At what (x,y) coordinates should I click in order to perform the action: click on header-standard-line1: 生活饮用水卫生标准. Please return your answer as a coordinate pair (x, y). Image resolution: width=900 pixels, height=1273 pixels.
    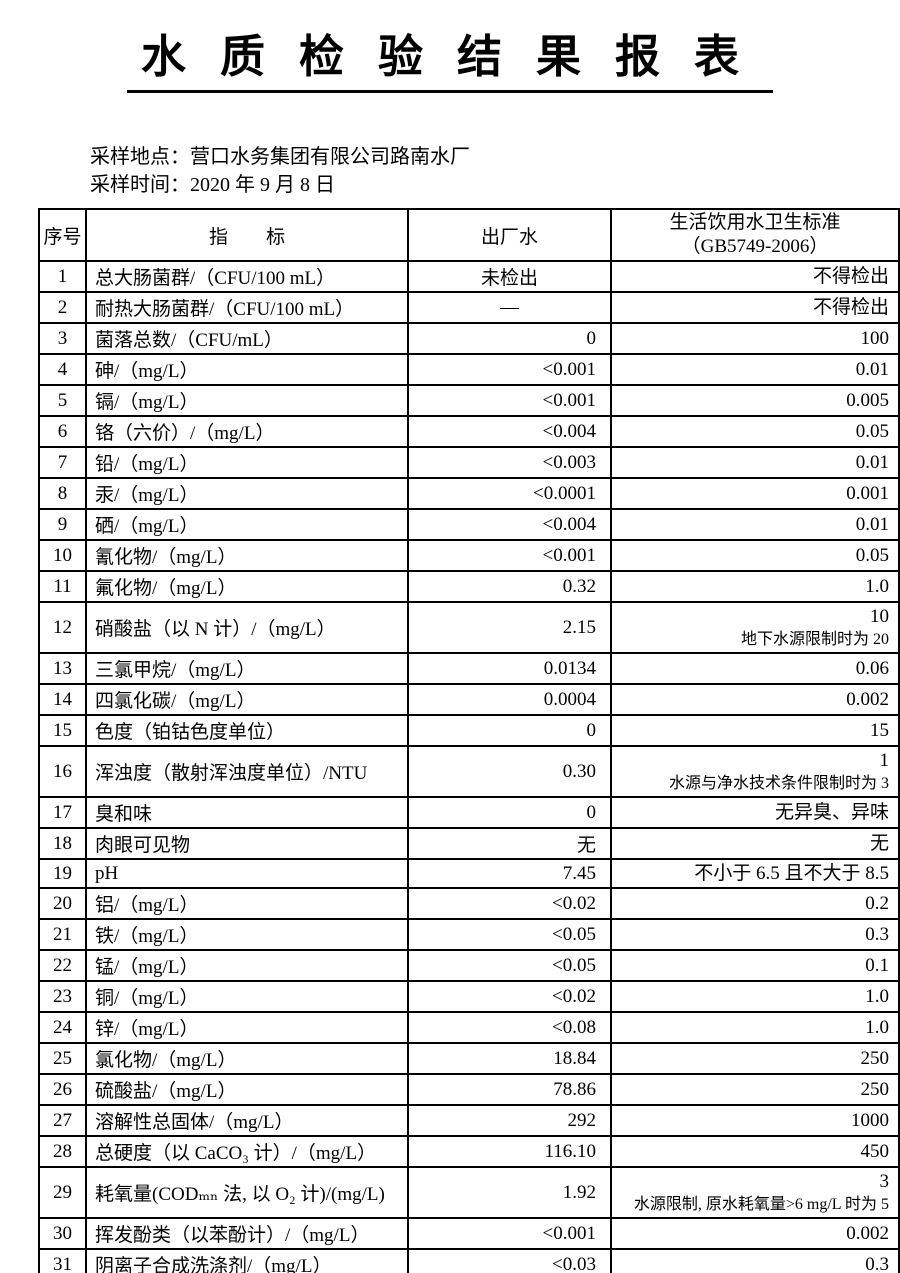
    Looking at the image, I should click on (755, 222).